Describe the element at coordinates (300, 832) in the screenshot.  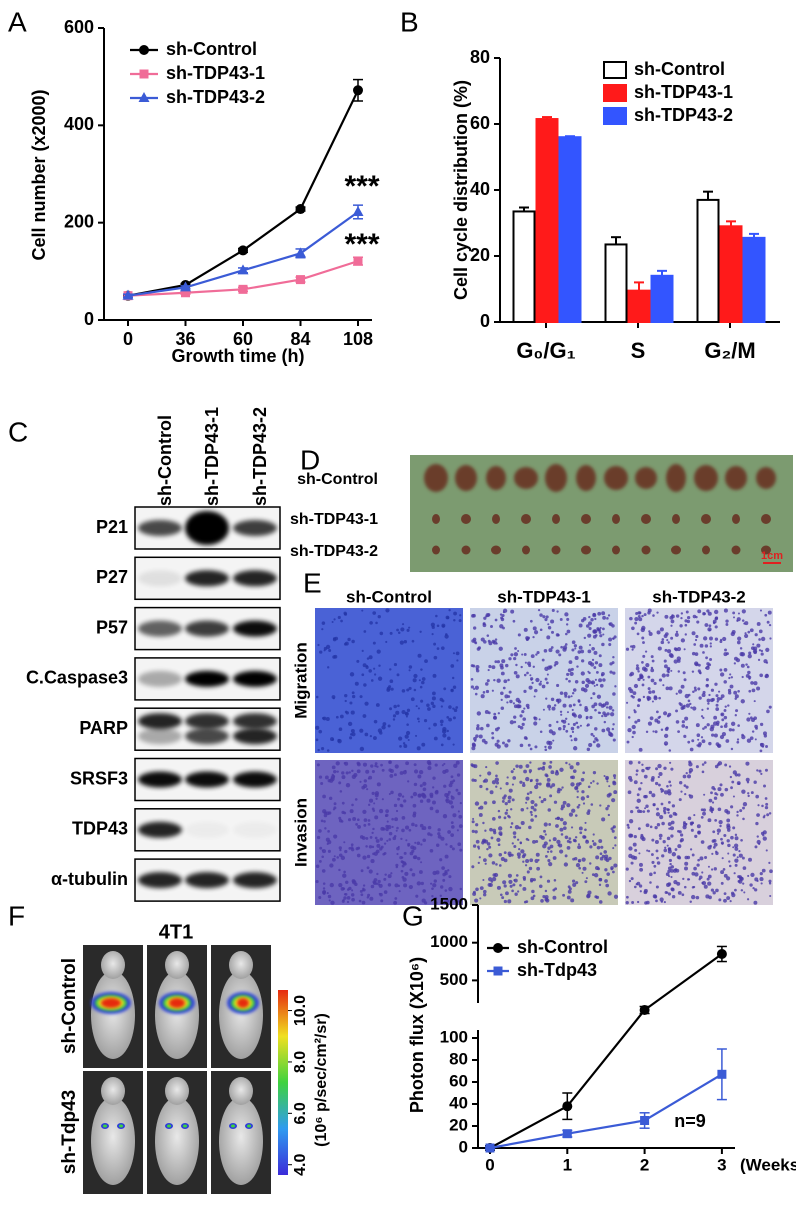
I see `row-label: Invasion` at that location.